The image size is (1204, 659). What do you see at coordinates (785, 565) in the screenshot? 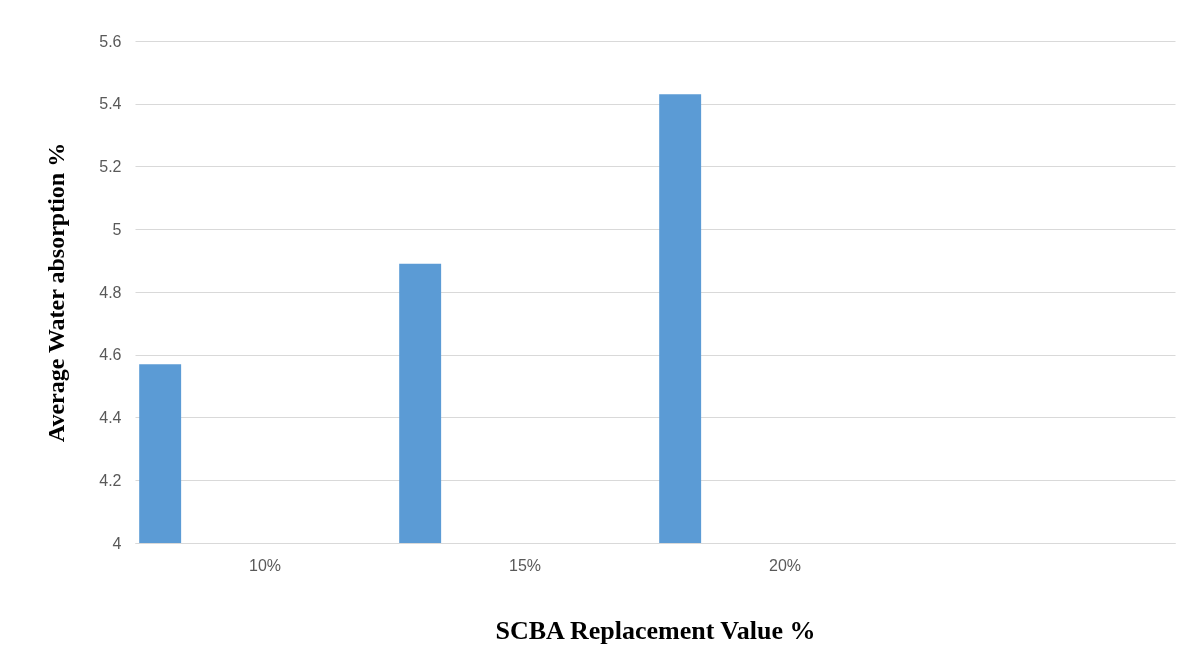
I see `x-tick-label: 20%` at bounding box center [785, 565].